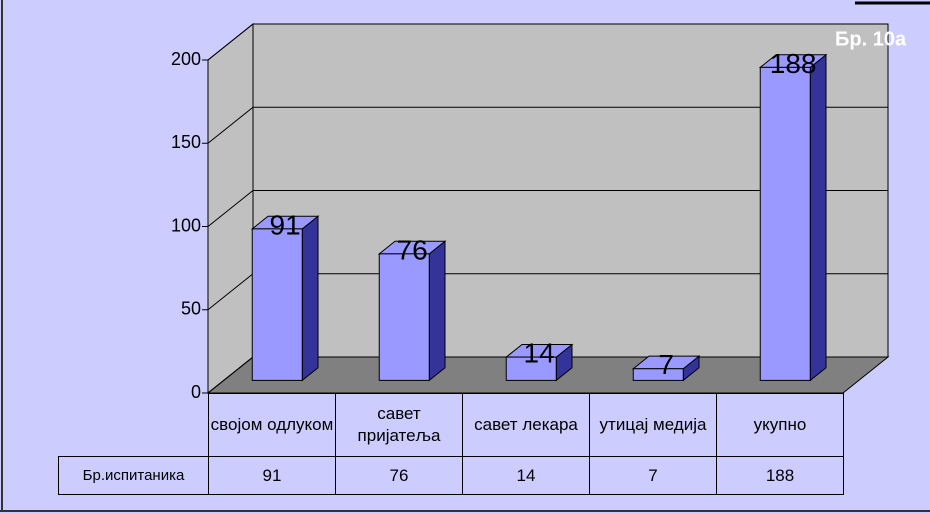  What do you see at coordinates (793, 63) in the screenshot?
I see `data-label: 188` at bounding box center [793, 63].